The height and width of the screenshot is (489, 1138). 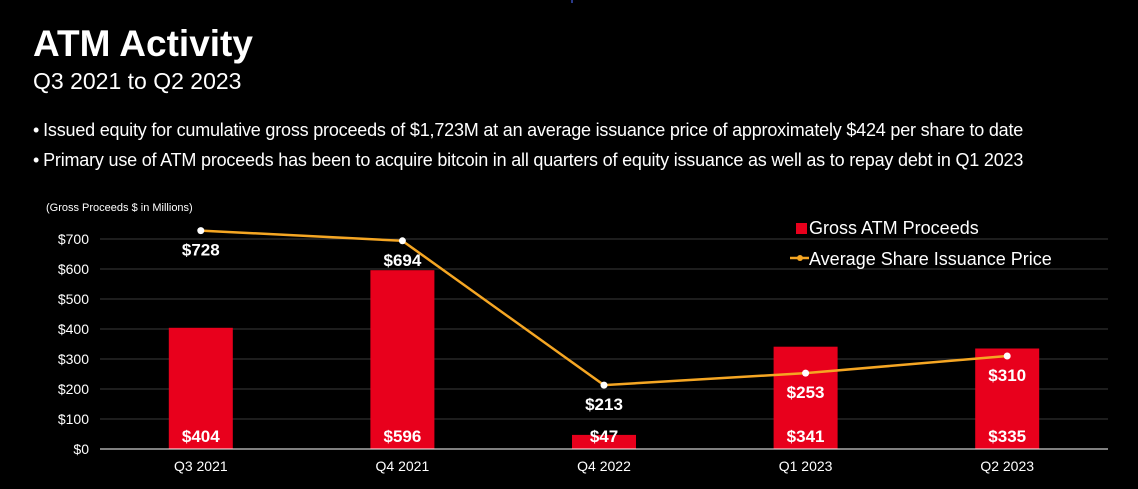 I want to click on y-tick-label: $400, so click(x=73, y=329).